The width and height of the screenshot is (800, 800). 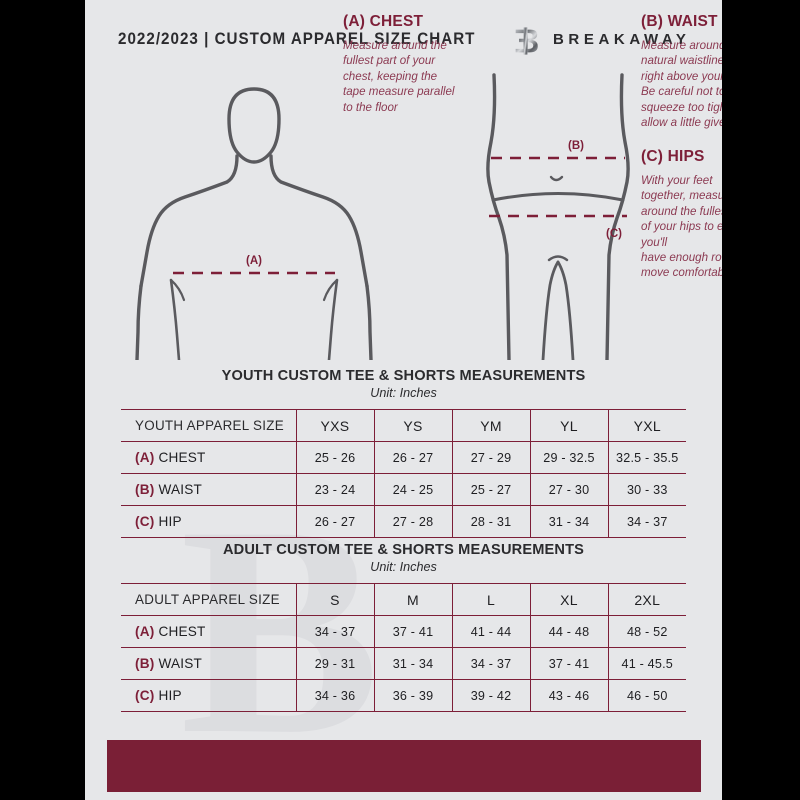 I want to click on adult-chest-2xl: 48 - 52, so click(x=646, y=631).